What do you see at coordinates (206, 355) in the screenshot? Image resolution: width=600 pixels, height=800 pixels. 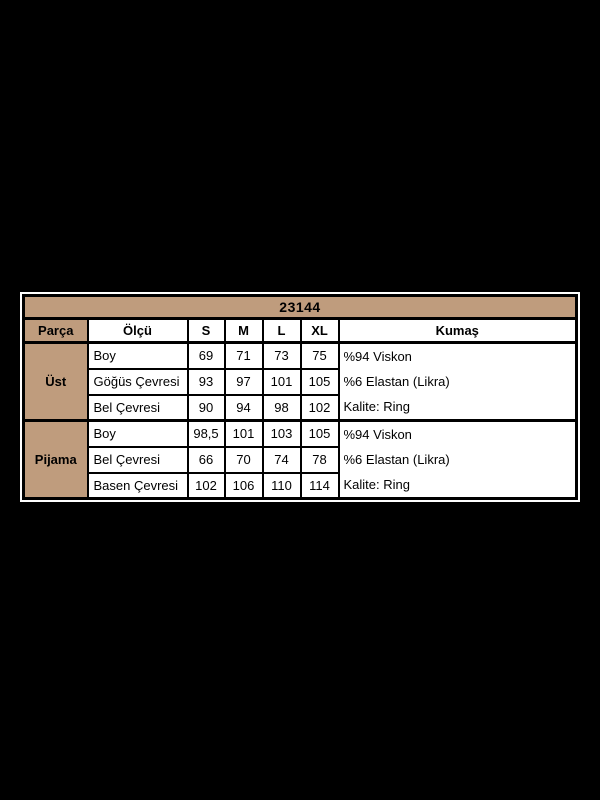 I see `size-value-s: 69` at bounding box center [206, 355].